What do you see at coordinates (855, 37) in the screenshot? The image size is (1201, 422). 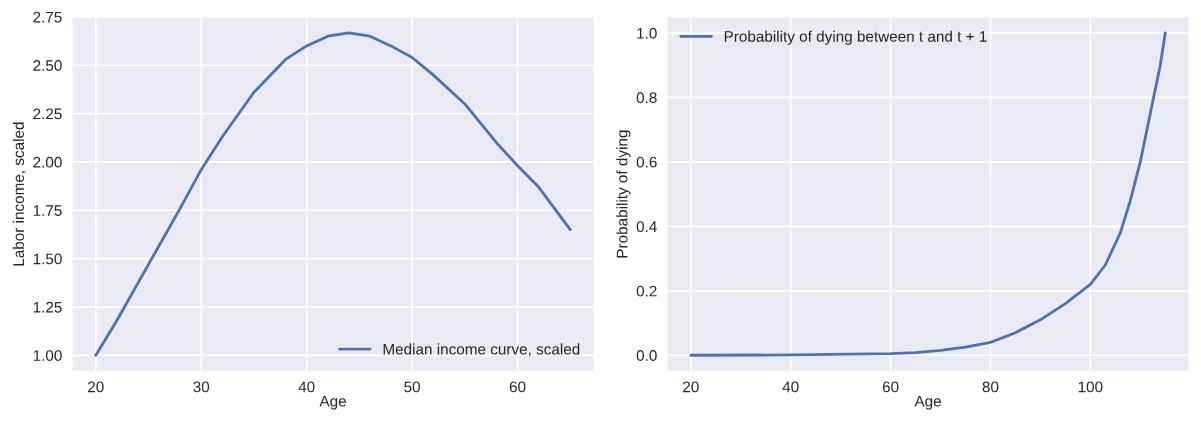 I see `legend-label: Probability of dying between t and t + 1` at bounding box center [855, 37].